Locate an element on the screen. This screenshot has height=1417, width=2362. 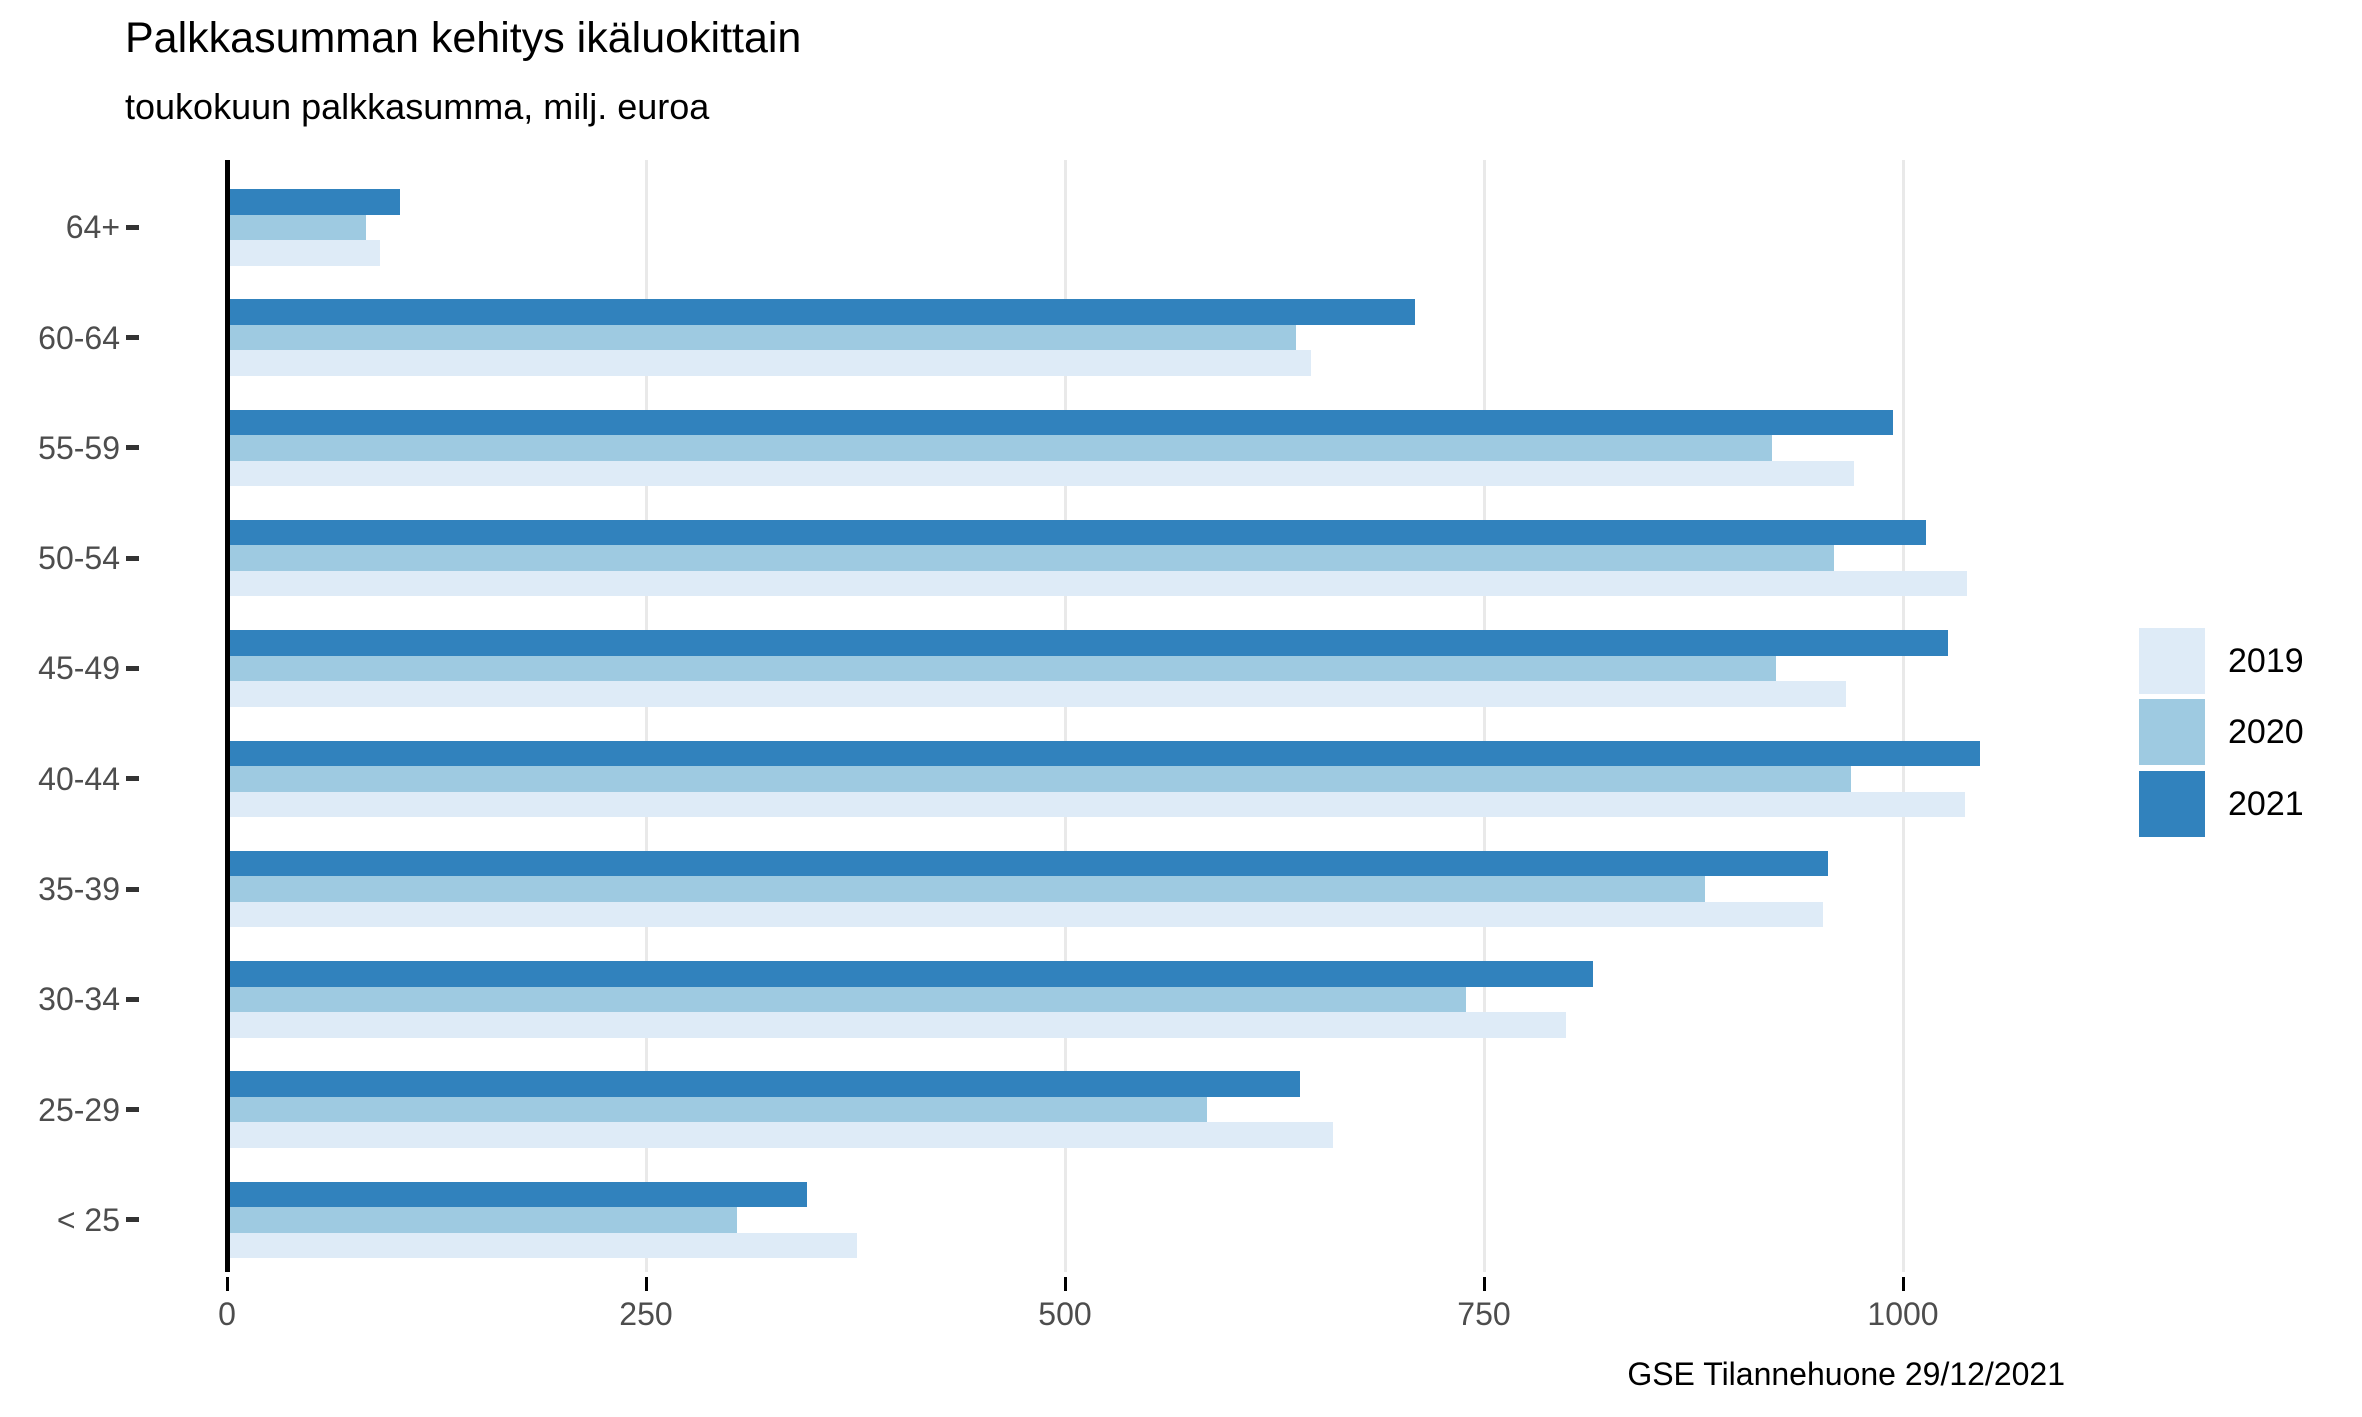
y-axis-label: 55-59 is located at coordinates (79, 447).